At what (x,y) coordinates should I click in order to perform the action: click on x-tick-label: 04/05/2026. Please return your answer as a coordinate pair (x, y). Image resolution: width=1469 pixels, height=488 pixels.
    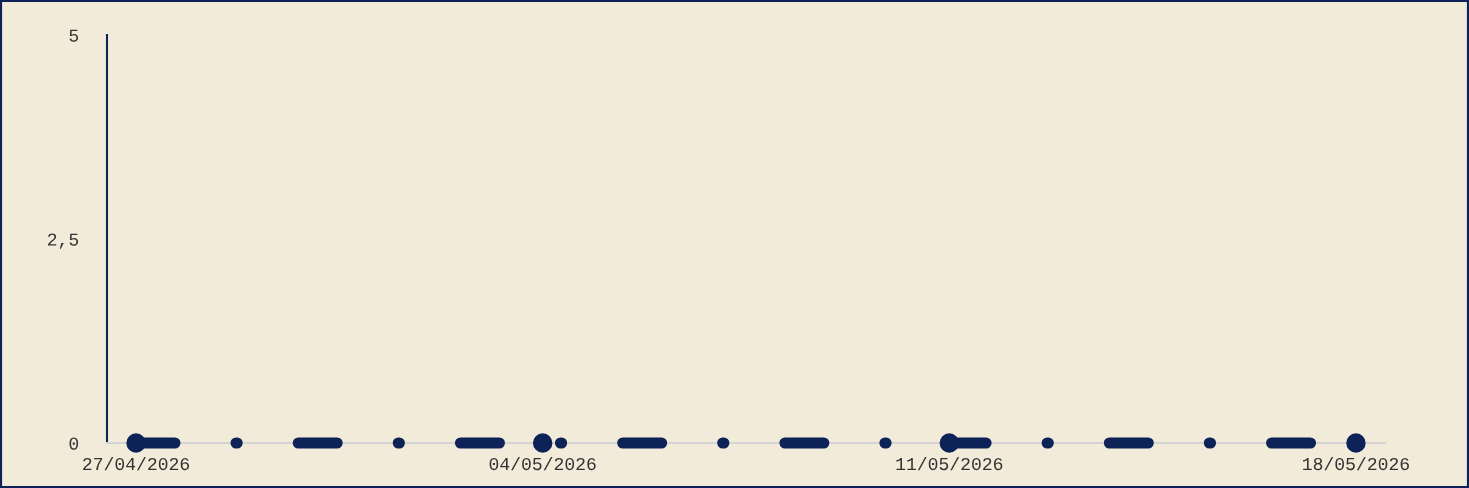
    Looking at the image, I should click on (542, 463).